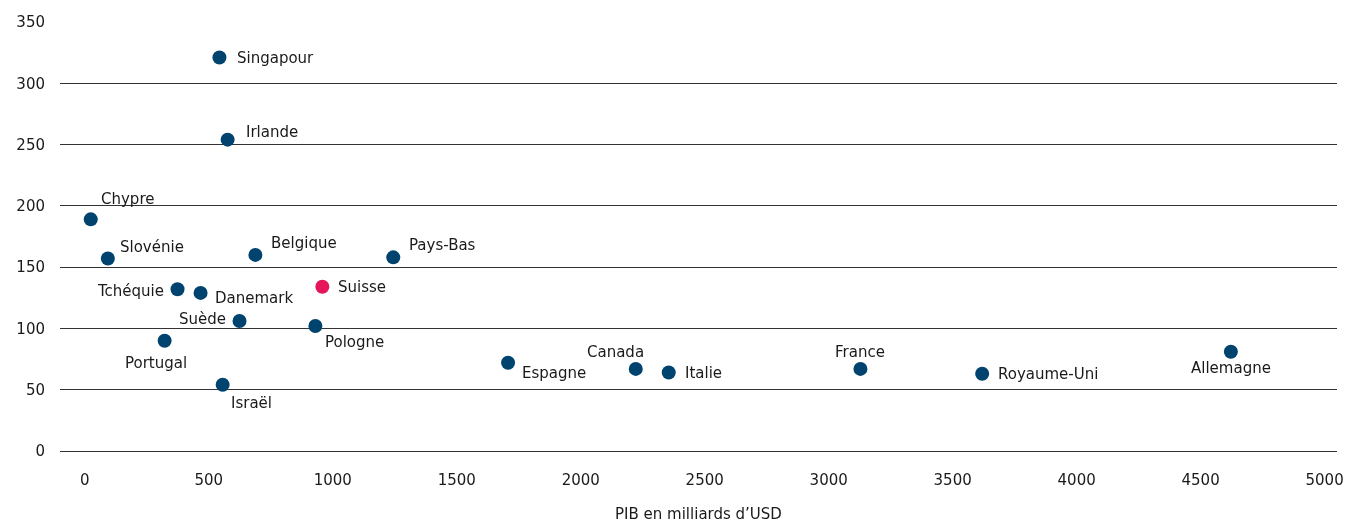  Describe the element at coordinates (704, 480) in the screenshot. I see `x-tick-label: 2500` at that location.